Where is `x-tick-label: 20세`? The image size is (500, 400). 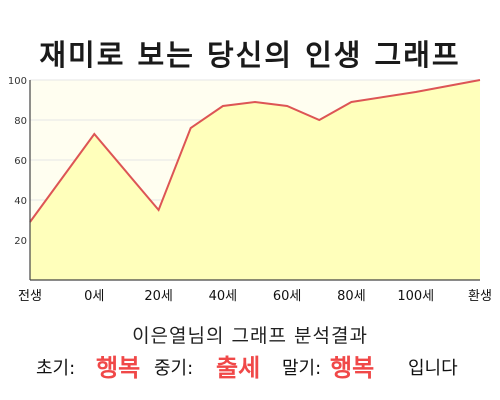
x-tick-label: 20세 is located at coordinates (158, 296).